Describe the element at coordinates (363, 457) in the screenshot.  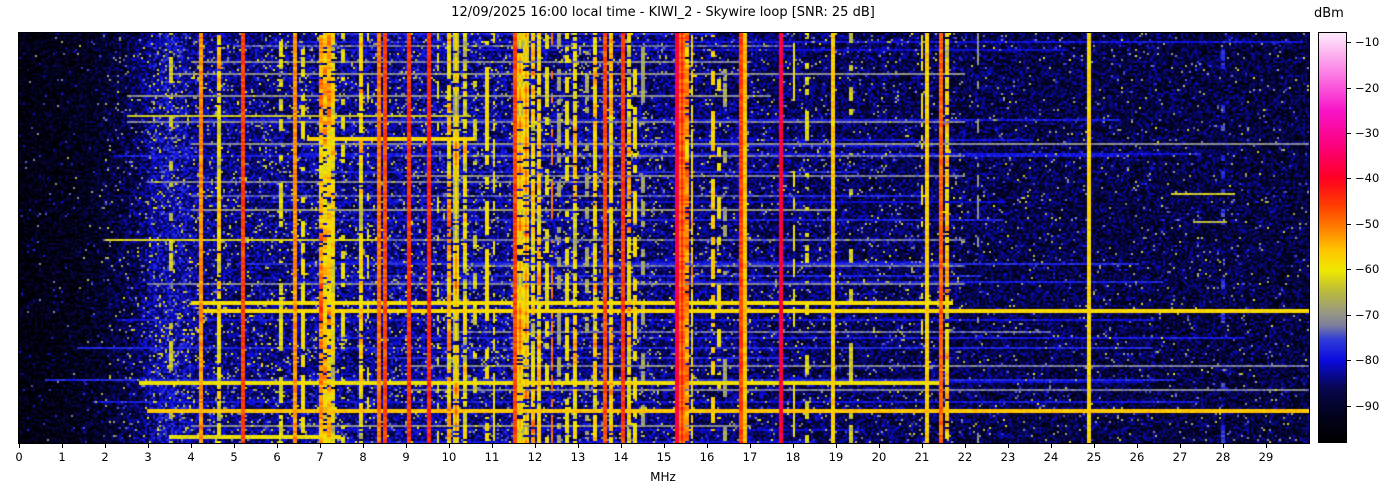
I see `x-tick-label: 8` at that location.